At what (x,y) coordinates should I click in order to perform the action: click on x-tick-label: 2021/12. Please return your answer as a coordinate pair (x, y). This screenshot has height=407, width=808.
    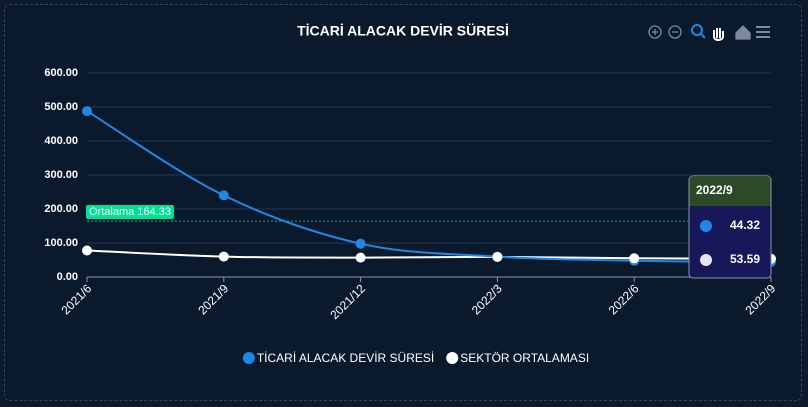
    Looking at the image, I should click on (347, 301).